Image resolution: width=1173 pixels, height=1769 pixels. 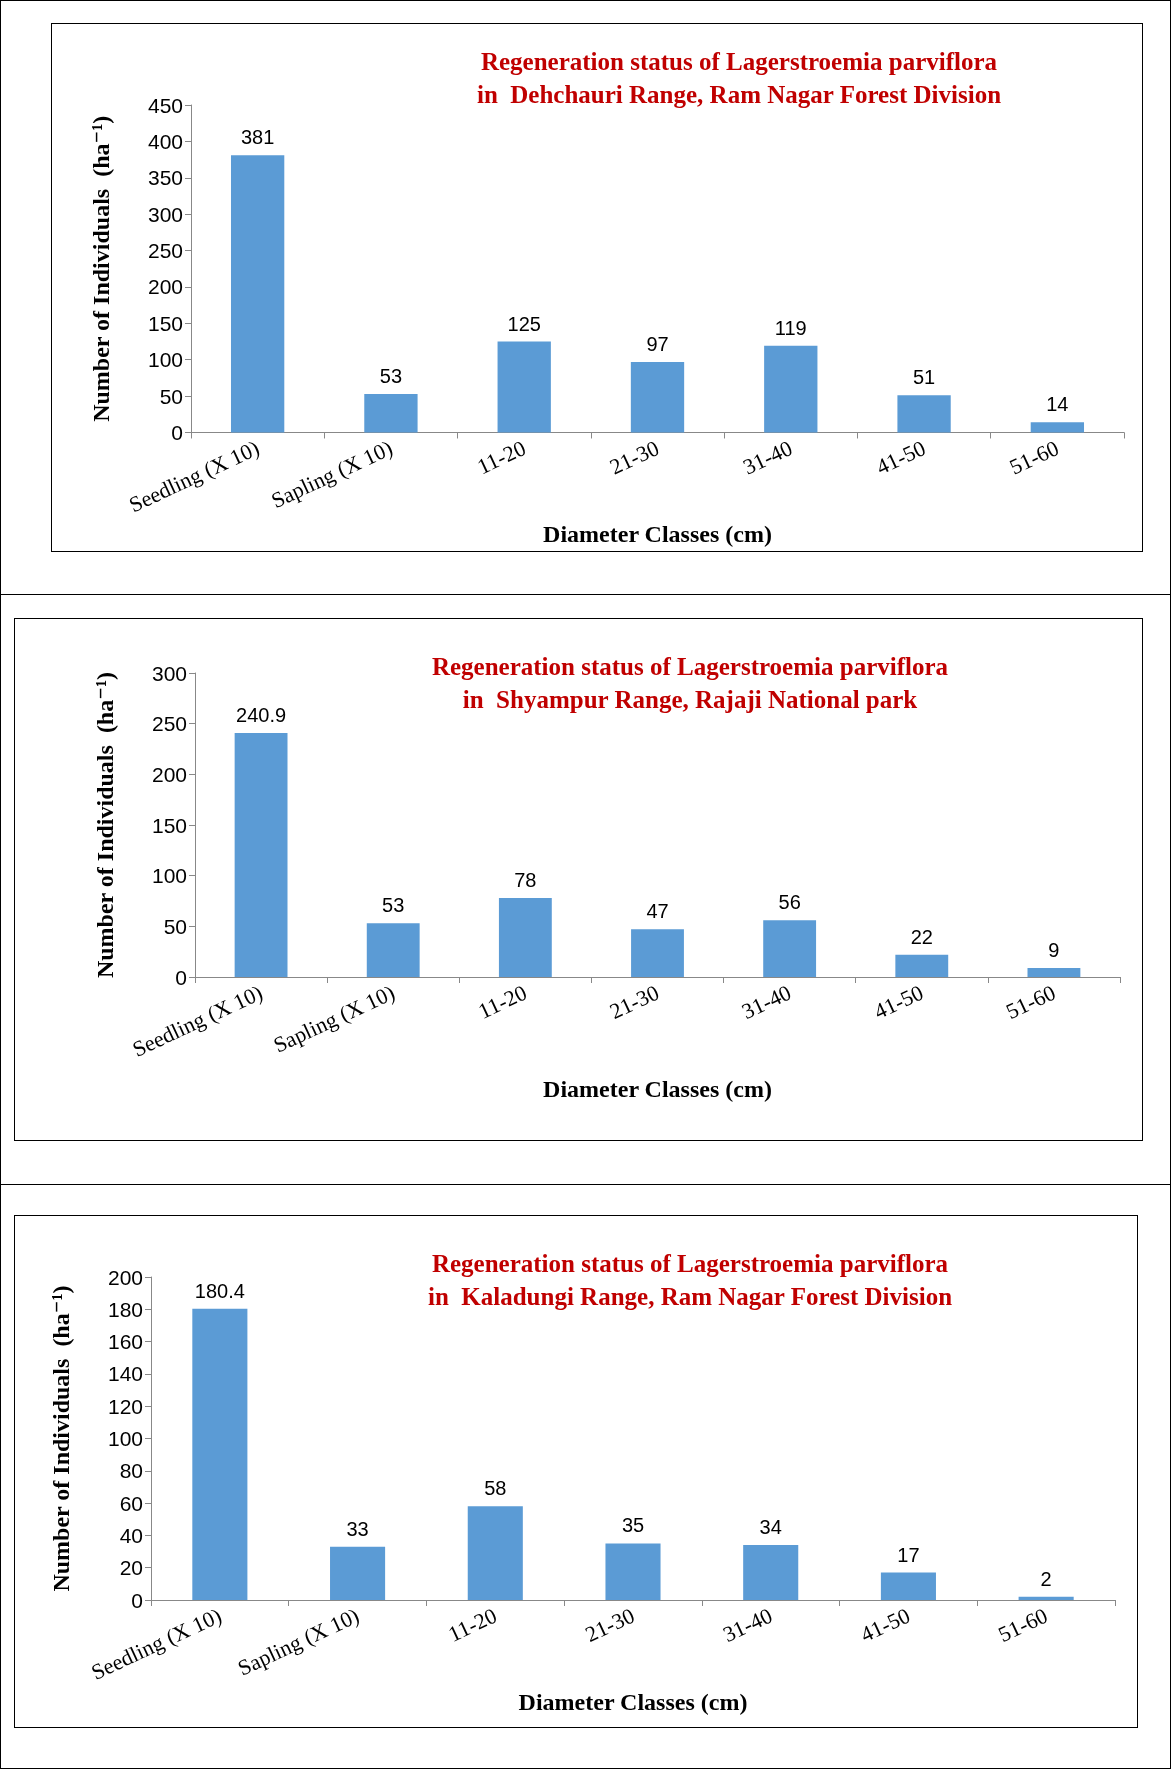 What do you see at coordinates (357, 1528) in the screenshot?
I see `data-label: 33` at bounding box center [357, 1528].